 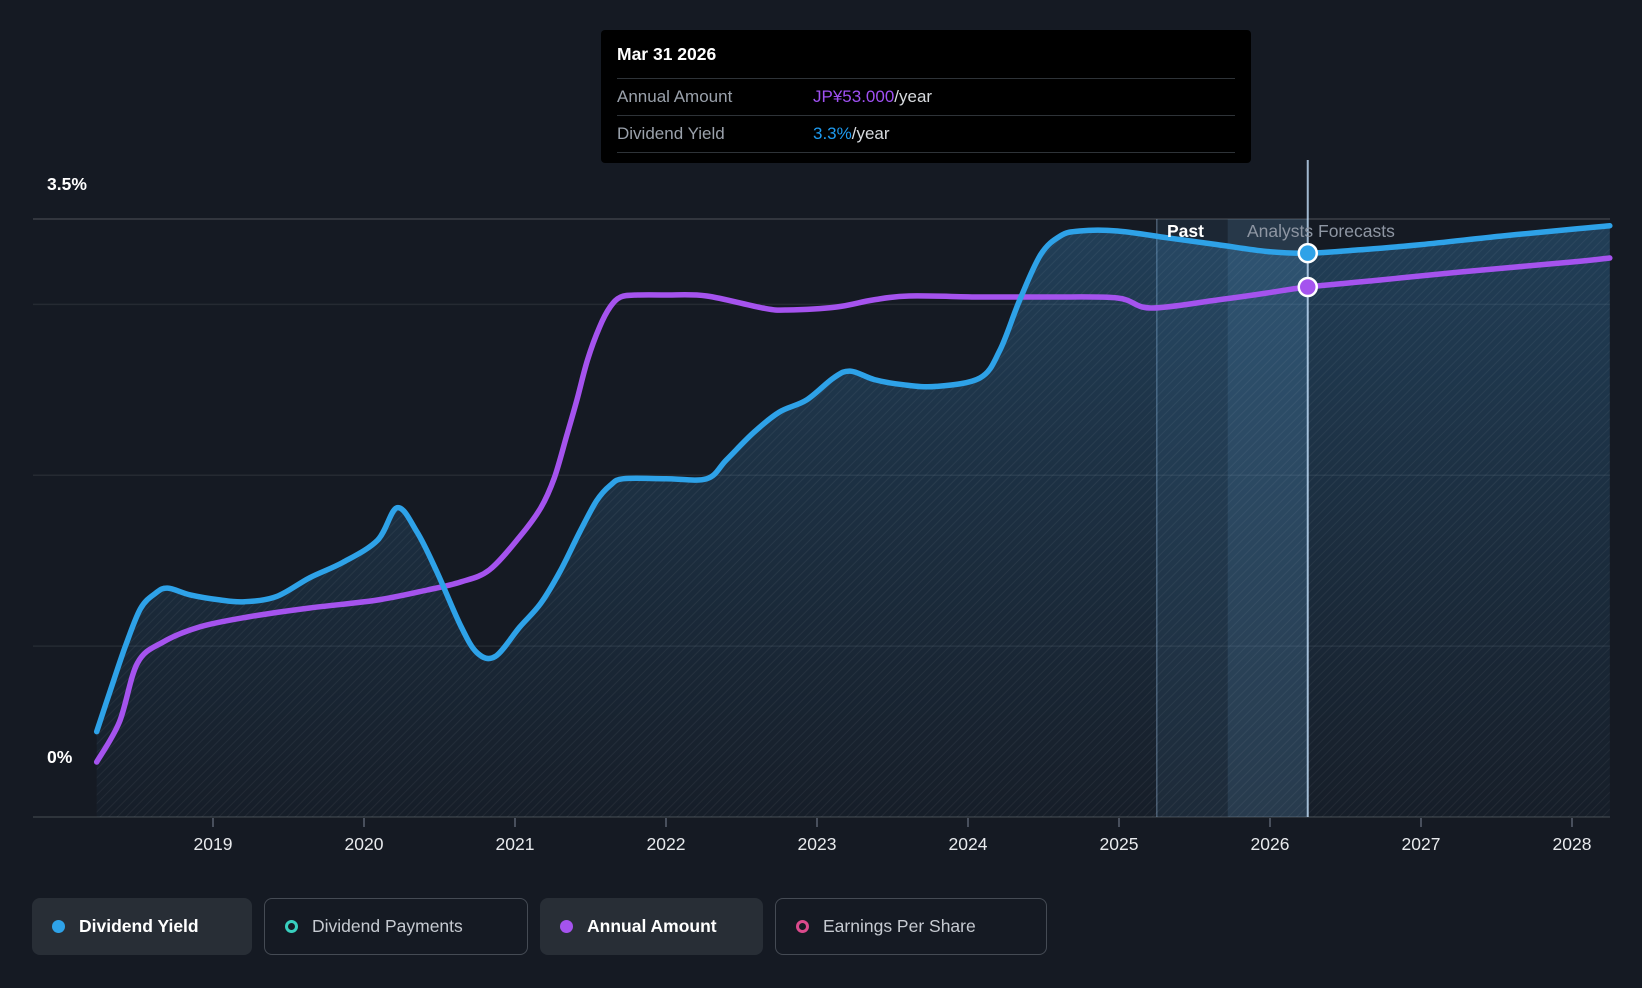 I want to click on annual-amount-dot-icon, so click(x=566, y=926).